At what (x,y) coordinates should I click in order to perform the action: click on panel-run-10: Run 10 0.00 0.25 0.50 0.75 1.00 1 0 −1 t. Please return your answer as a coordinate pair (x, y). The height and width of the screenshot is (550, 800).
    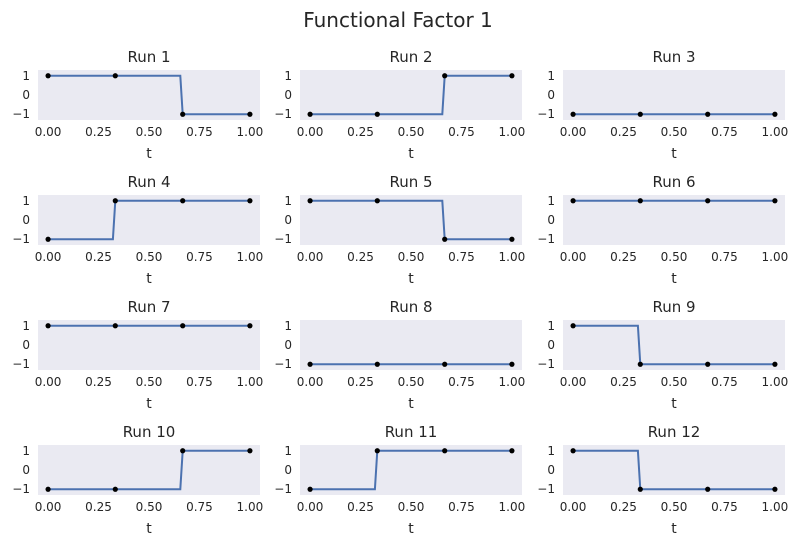
    Looking at the image, I should click on (137, 480).